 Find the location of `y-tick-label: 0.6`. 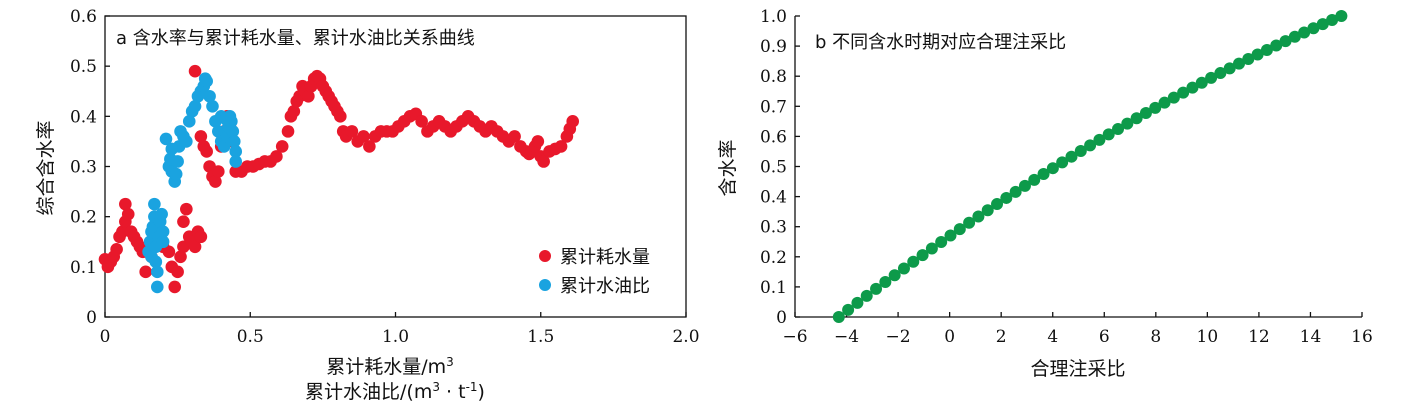

y-tick-label: 0.6 is located at coordinates (83, 17).